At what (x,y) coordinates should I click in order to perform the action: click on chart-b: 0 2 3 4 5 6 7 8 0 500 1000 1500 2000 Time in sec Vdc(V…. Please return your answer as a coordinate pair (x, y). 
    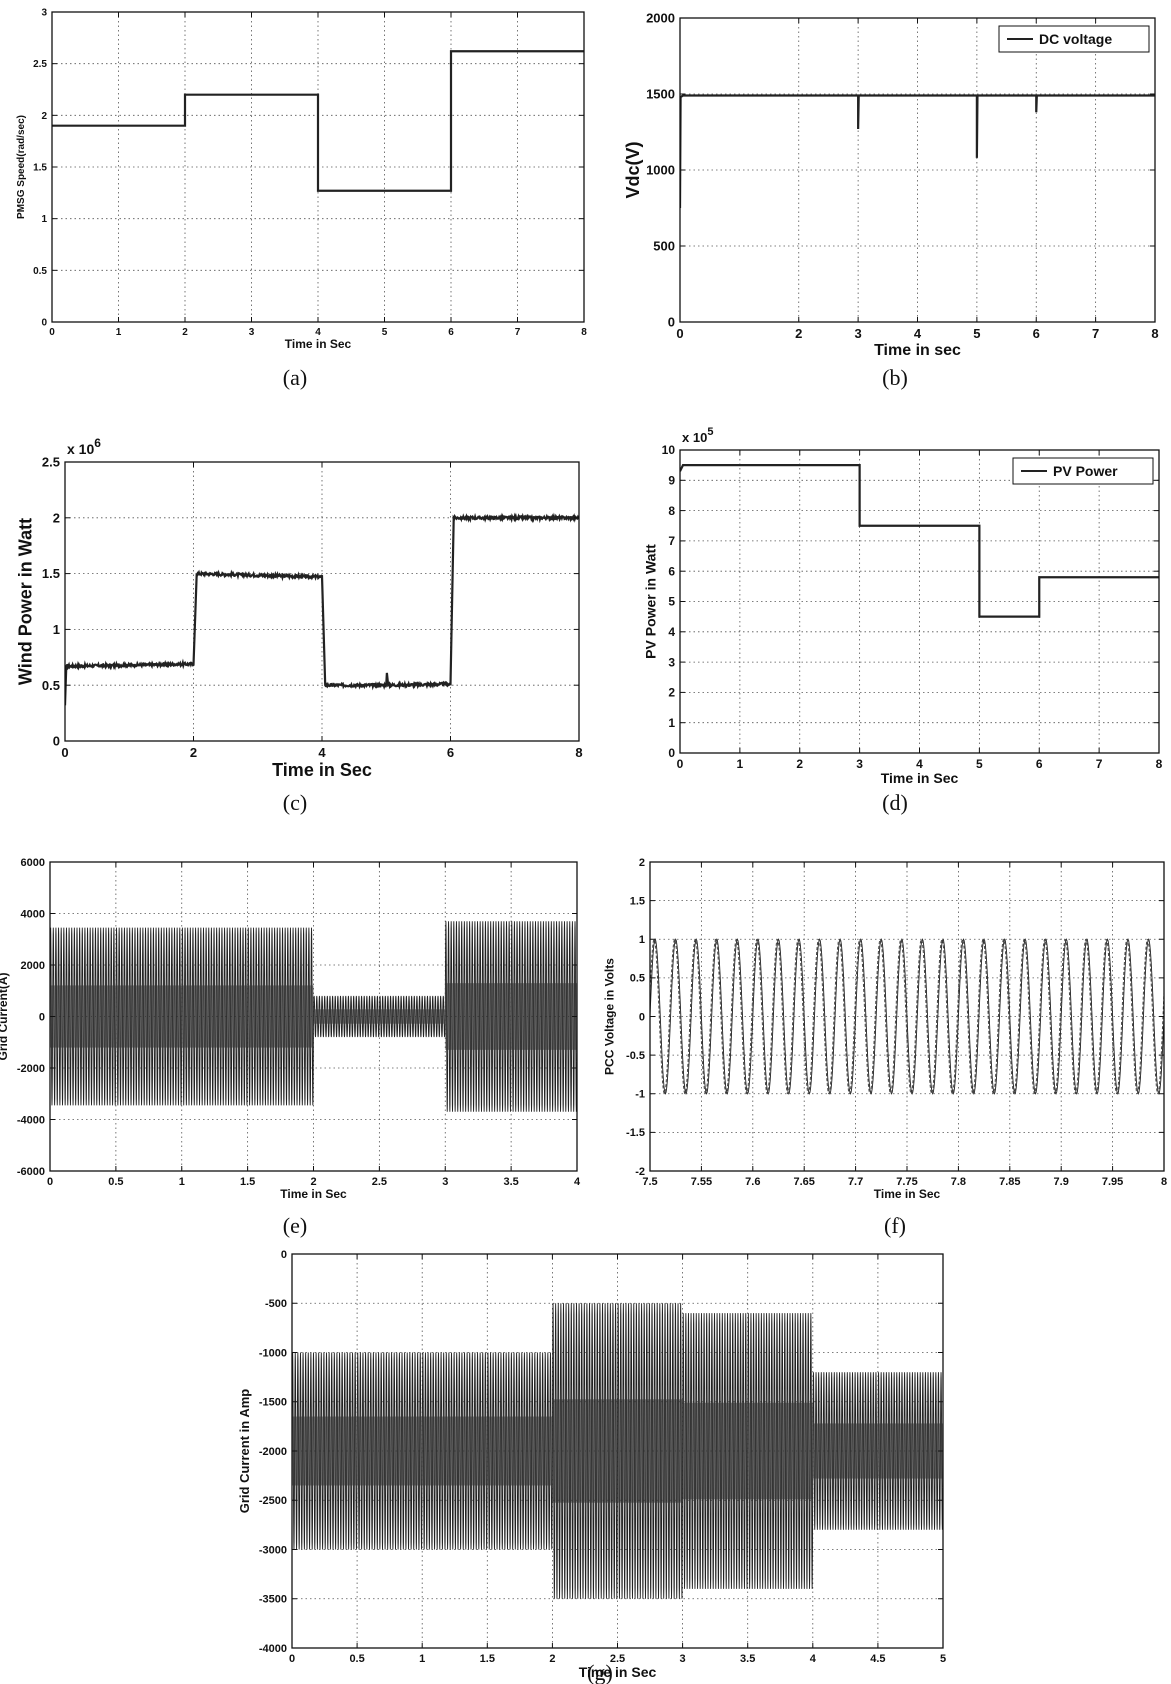
    Looking at the image, I should click on (891, 200).